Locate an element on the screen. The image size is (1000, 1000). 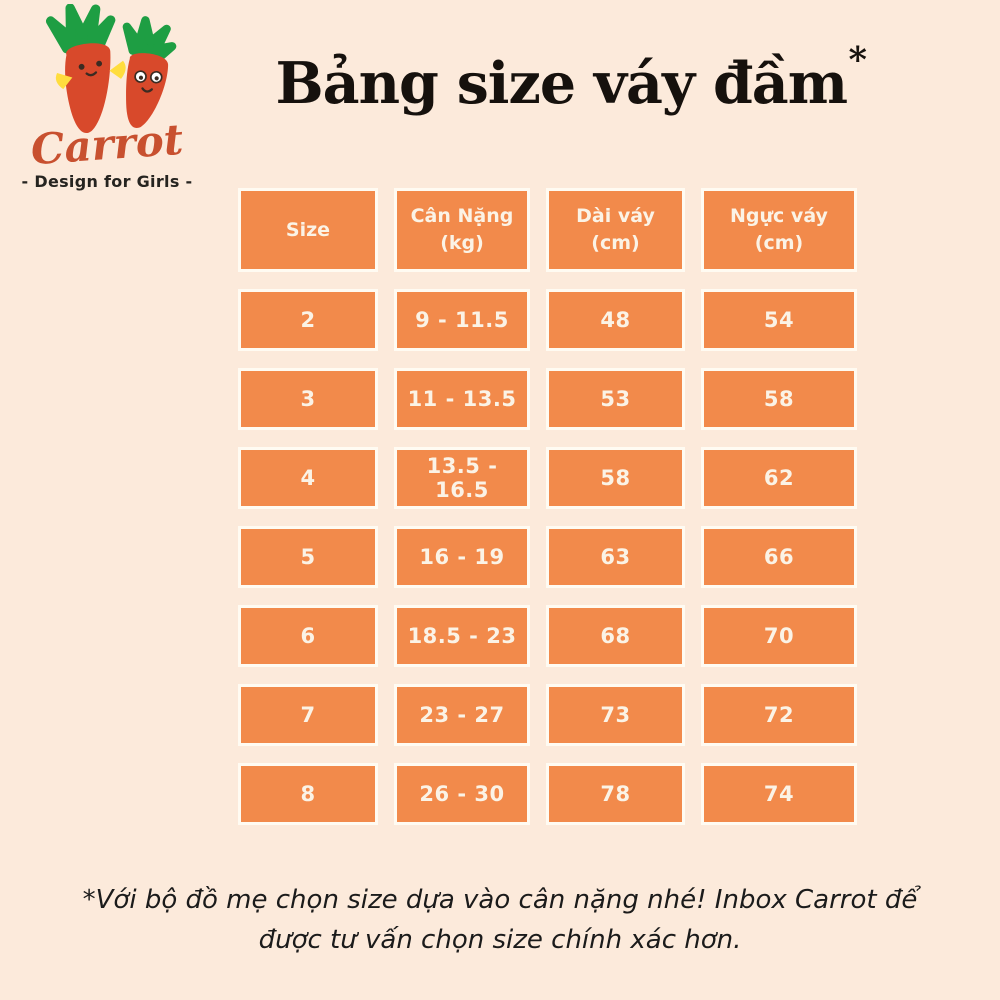
data-cell: 66 is located at coordinates (779, 557).